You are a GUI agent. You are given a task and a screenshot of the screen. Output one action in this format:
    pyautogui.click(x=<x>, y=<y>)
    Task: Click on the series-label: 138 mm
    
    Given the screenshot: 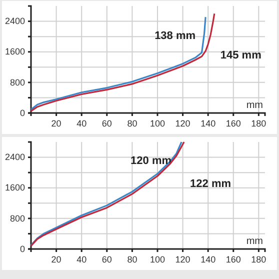 What is the action you would take?
    pyautogui.click(x=175, y=36)
    